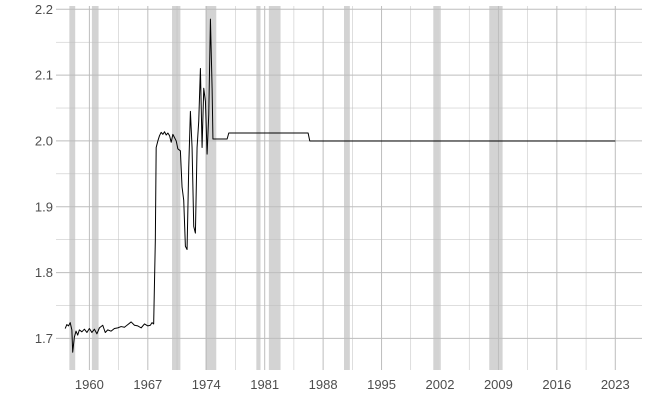 This screenshot has height=405, width=650. I want to click on x-tick-label-1: 1967, so click(147, 384).